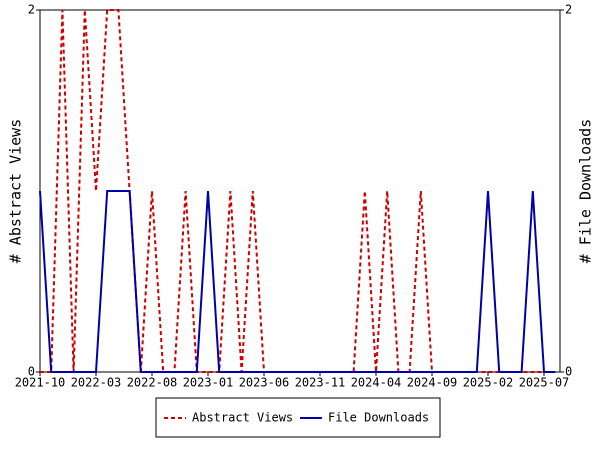 The width and height of the screenshot is (600, 450). What do you see at coordinates (16, 191) in the screenshot?
I see `y-axis-title: # Abstract Views` at bounding box center [16, 191].